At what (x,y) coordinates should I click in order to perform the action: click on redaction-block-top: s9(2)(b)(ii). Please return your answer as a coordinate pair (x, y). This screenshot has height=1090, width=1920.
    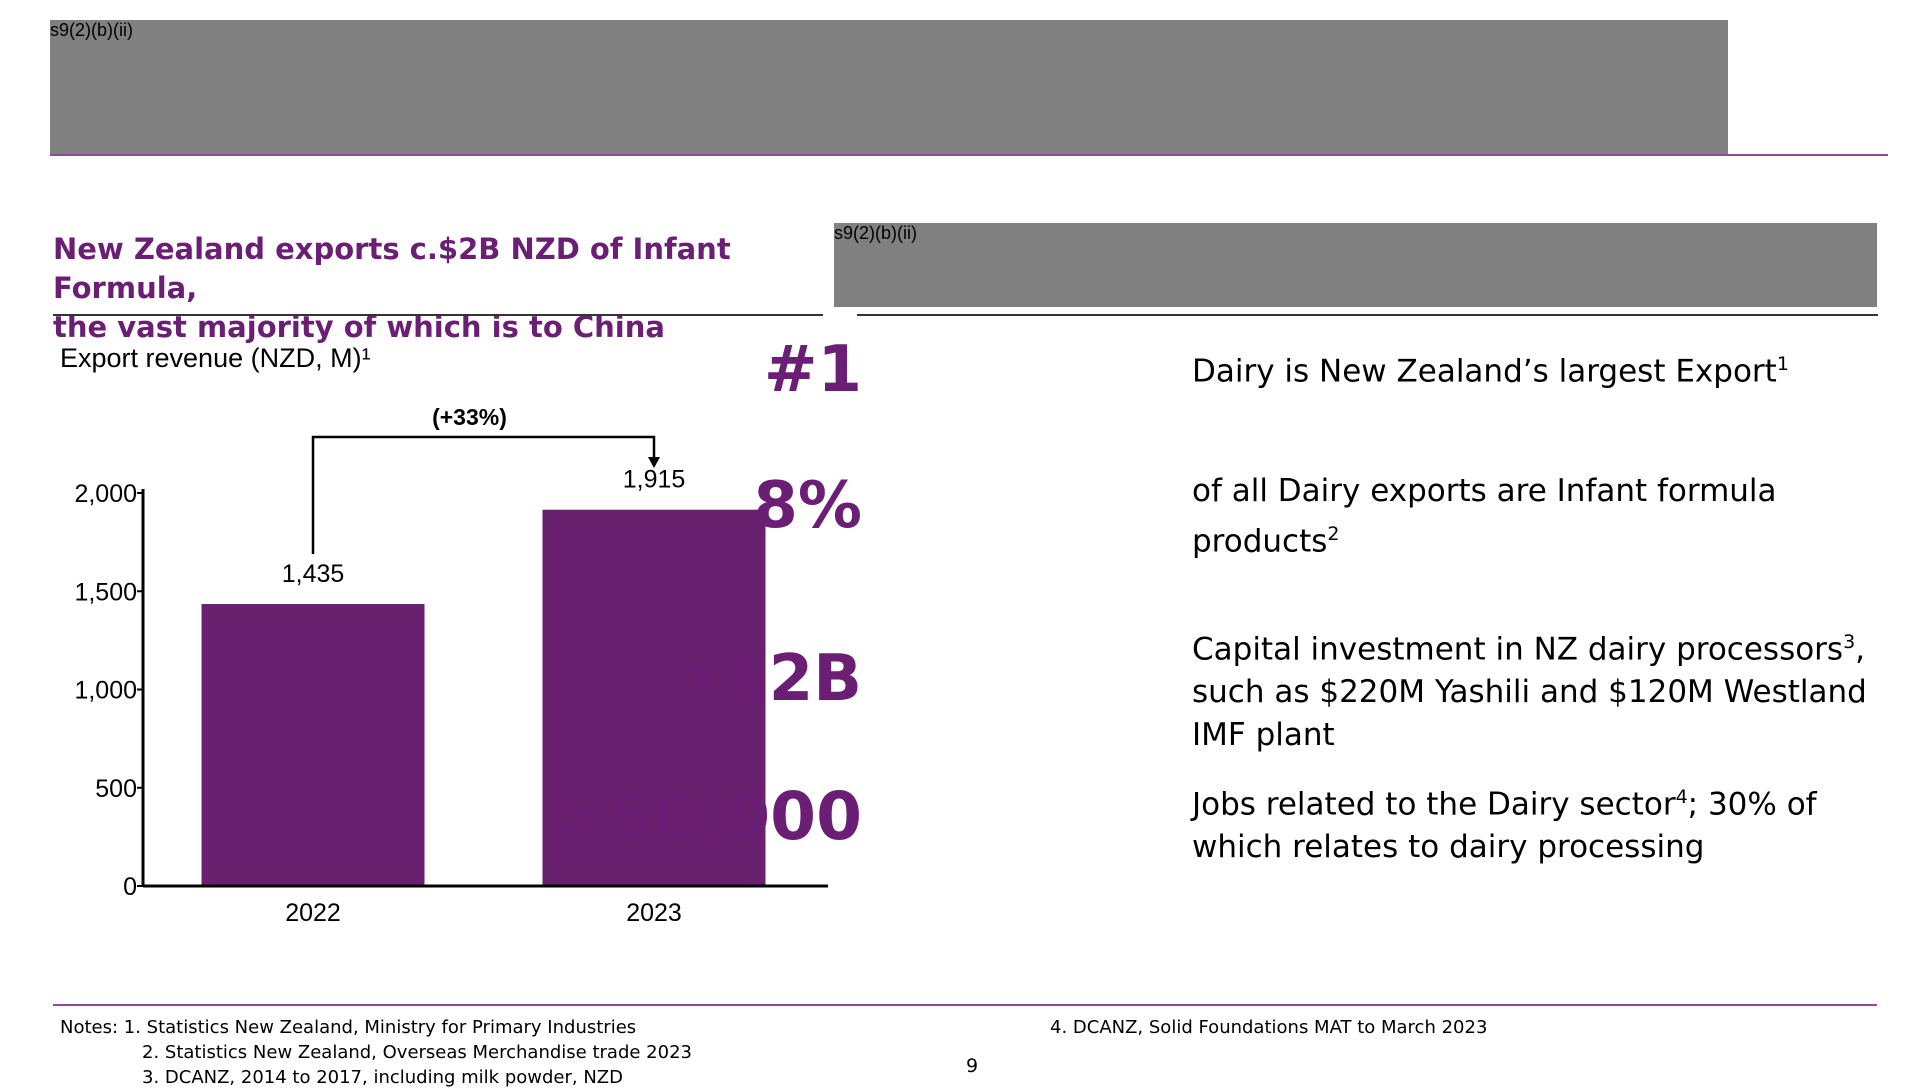
    Looking at the image, I should click on (889, 87).